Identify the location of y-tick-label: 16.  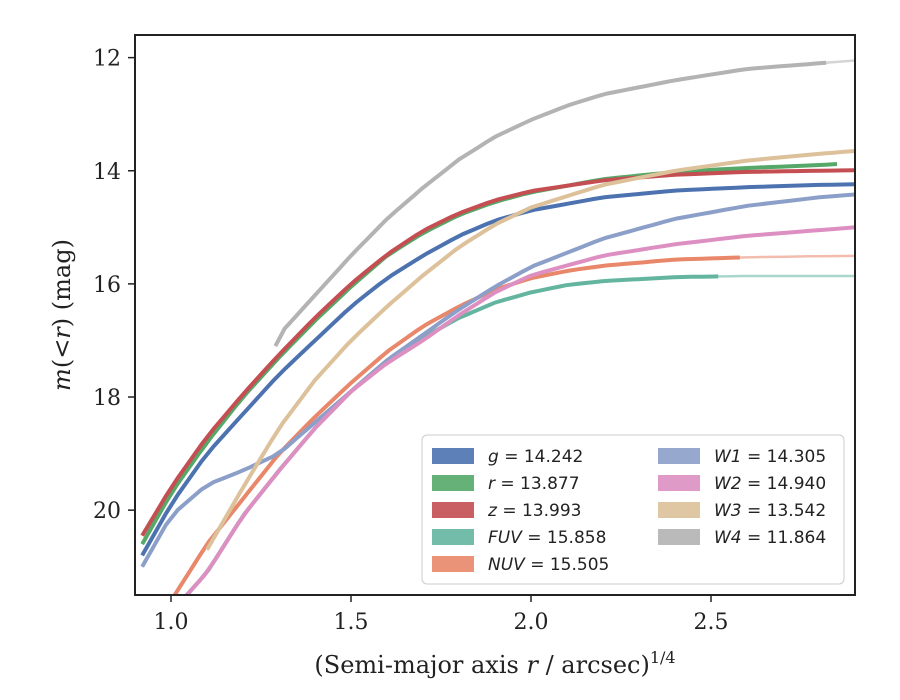
(107, 285).